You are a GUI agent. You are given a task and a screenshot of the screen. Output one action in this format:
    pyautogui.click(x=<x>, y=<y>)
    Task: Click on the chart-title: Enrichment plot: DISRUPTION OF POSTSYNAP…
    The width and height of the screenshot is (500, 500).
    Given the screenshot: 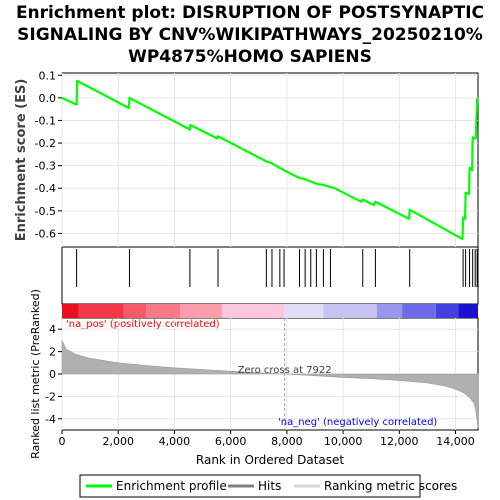 What is the action you would take?
    pyautogui.click(x=250, y=35)
    